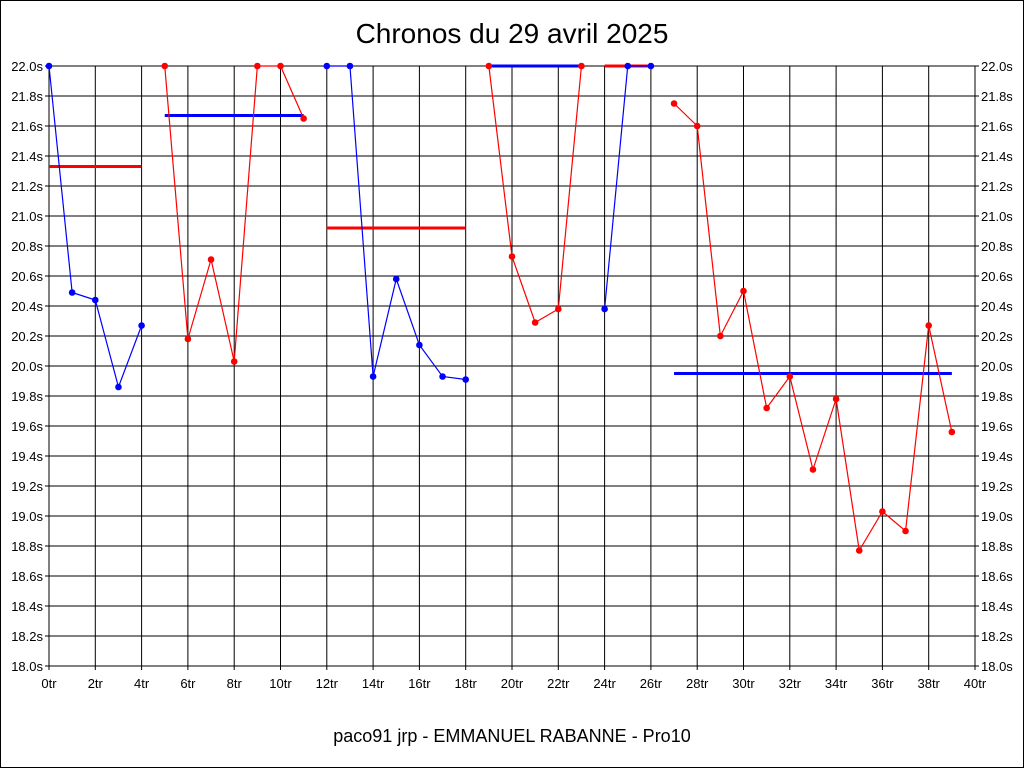  I want to click on y-tick-label-left: 21.6s, so click(27, 126).